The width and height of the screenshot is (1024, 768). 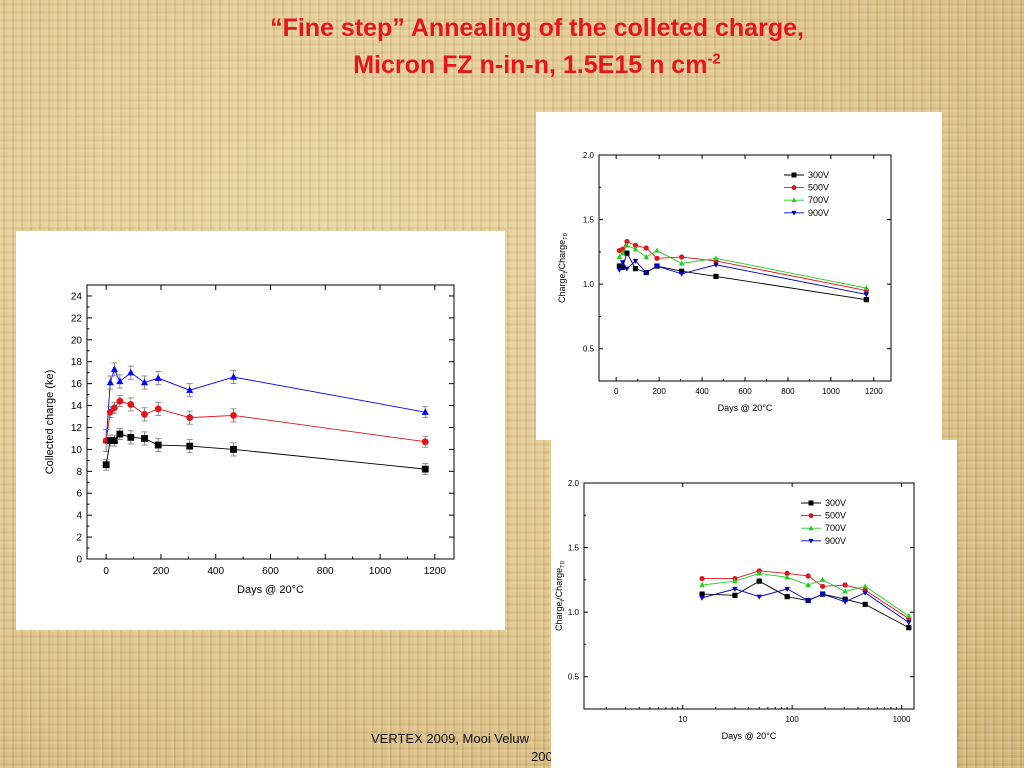 I want to click on x-tick-label: 600, so click(x=270, y=571).